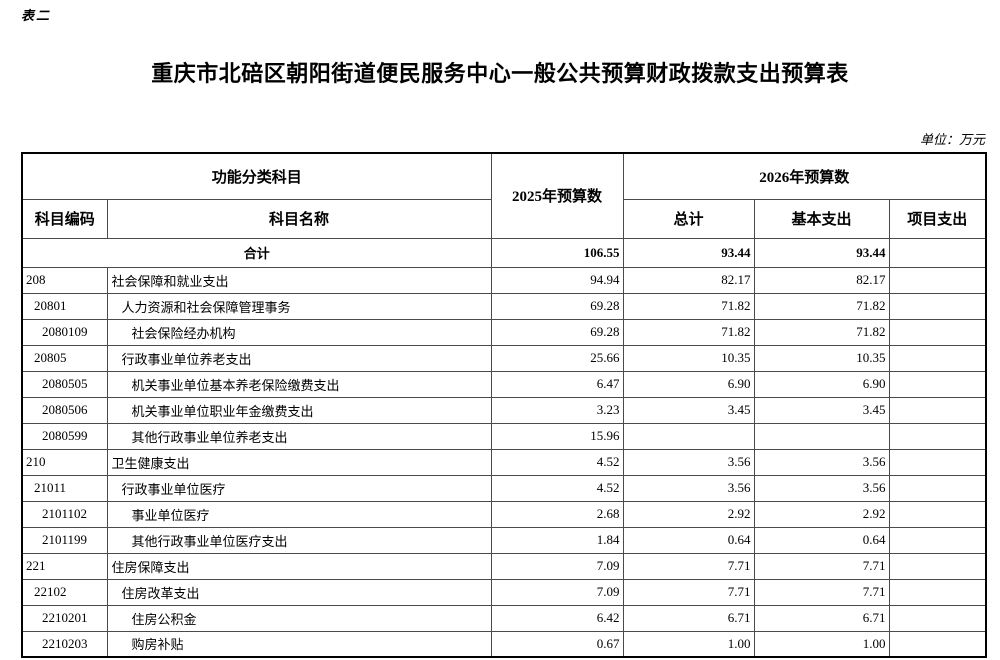 The height and width of the screenshot is (660, 1000). Describe the element at coordinates (688, 592) in the screenshot. I see `budget-2026-total-cell: 7.71` at that location.